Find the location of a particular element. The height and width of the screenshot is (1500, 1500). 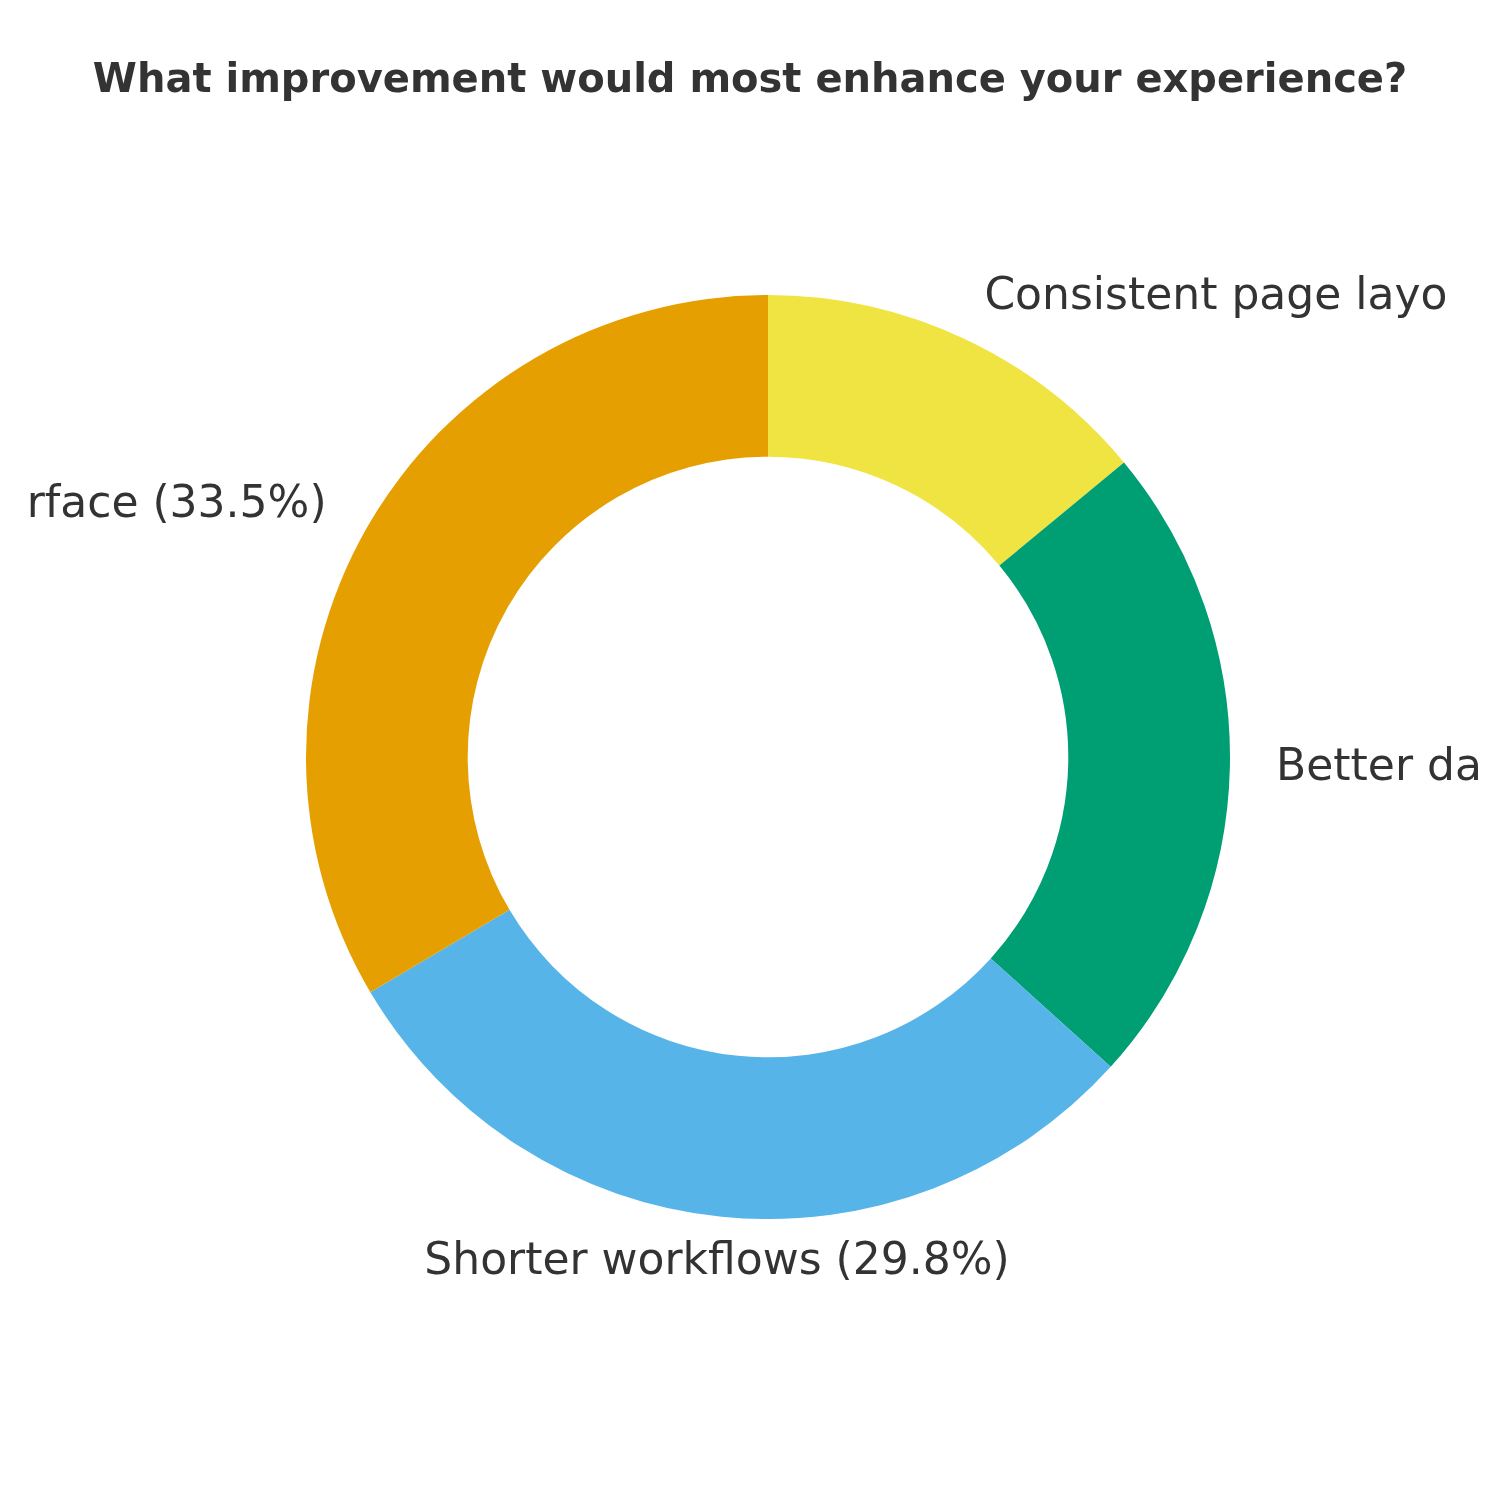

slice-label: rface (33.5%) is located at coordinates (176, 501).